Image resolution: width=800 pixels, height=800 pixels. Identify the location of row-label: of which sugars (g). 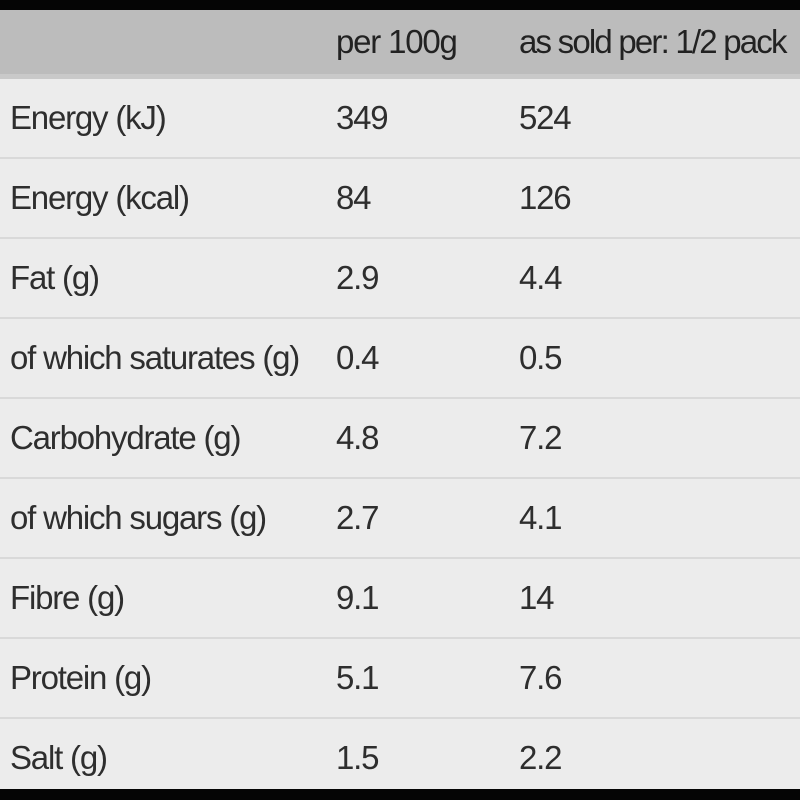
(138, 517).